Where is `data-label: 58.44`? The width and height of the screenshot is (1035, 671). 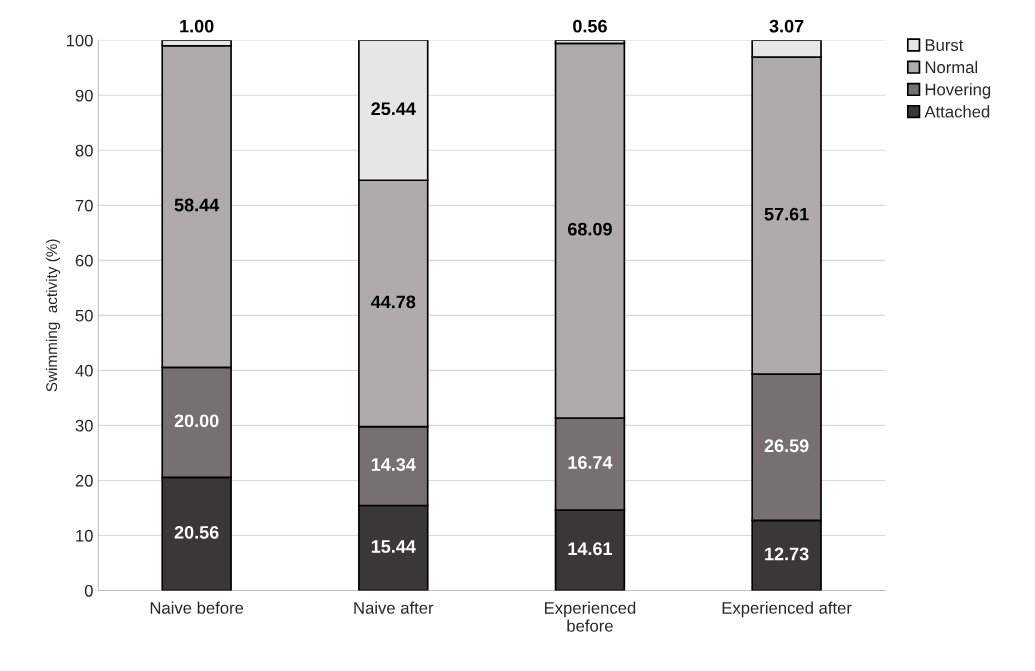 data-label: 58.44 is located at coordinates (197, 205).